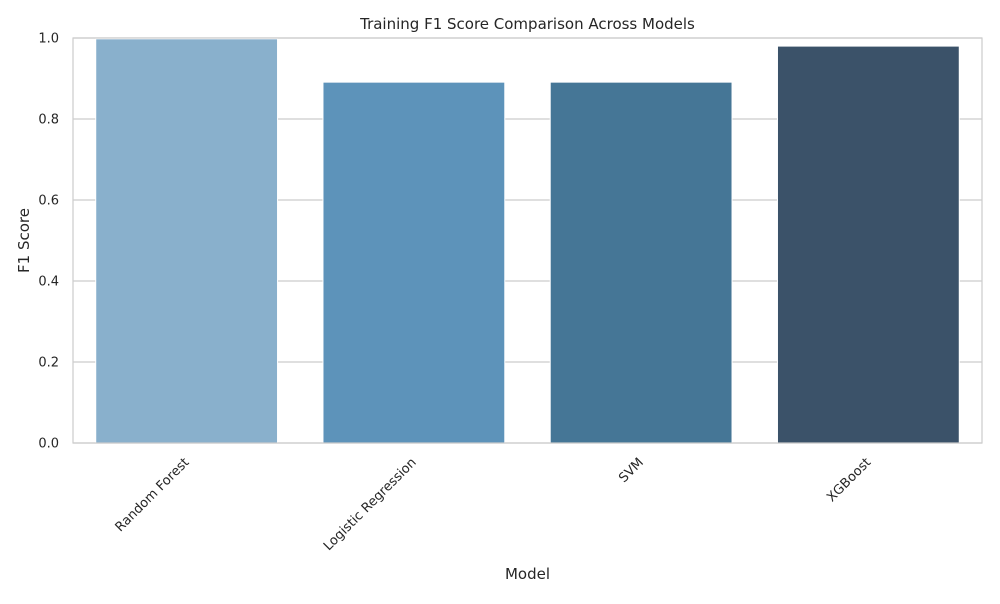 This screenshot has height=604, width=1000. Describe the element at coordinates (48, 363) in the screenshot. I see `y-tick-label: 0.2` at that location.